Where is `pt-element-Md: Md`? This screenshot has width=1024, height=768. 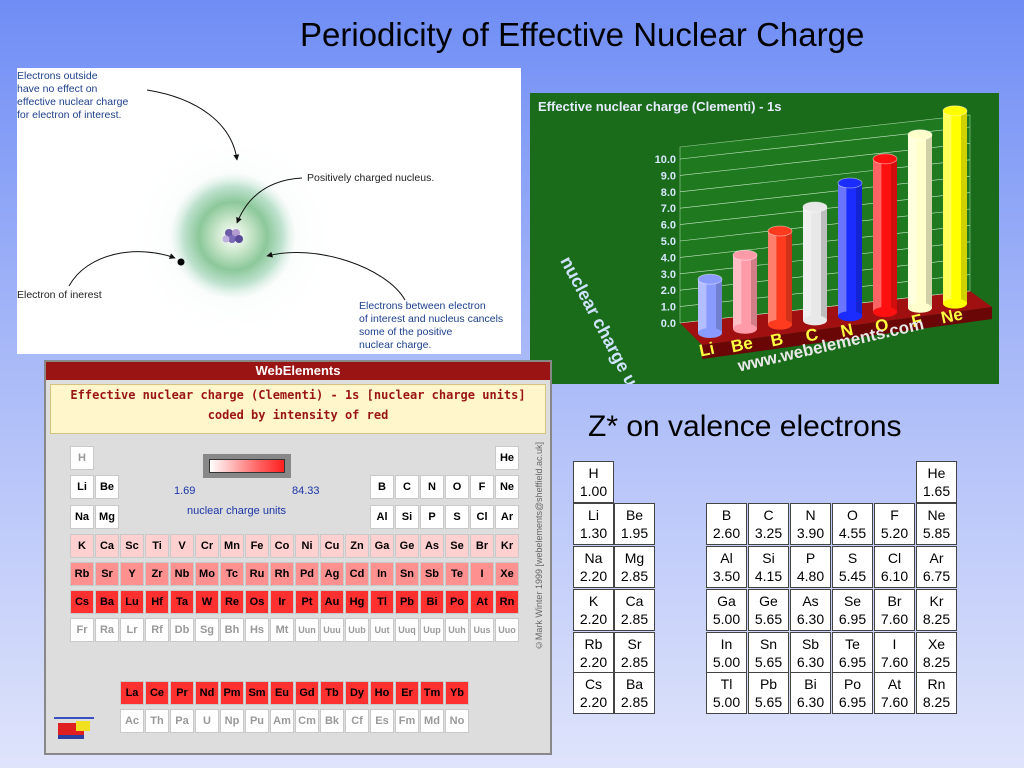
pt-element-Md: Md is located at coordinates (432, 721).